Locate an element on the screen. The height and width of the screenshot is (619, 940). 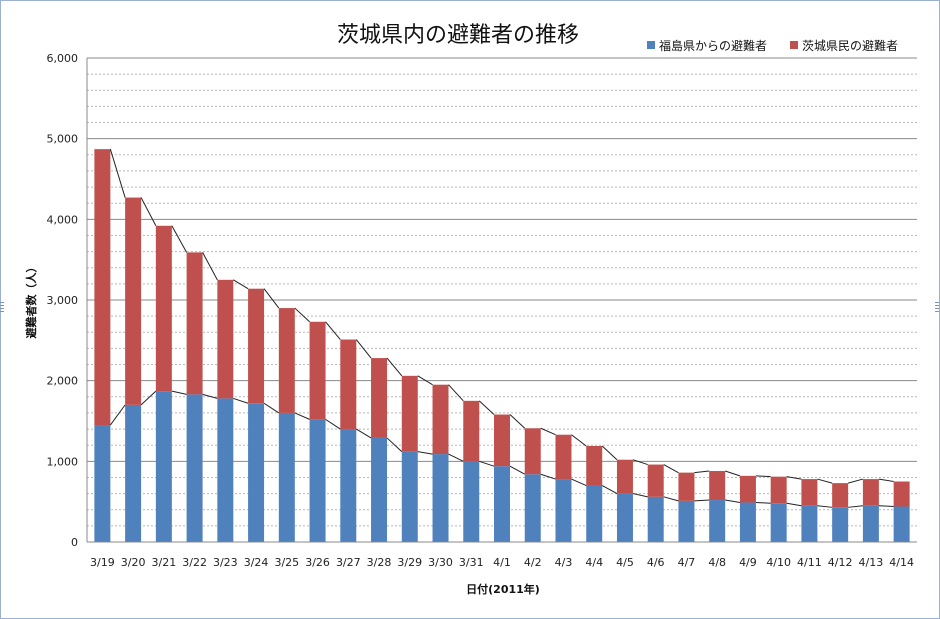
legend-label-ibaraki: 茨城県民の避難者 is located at coordinates (850, 45).